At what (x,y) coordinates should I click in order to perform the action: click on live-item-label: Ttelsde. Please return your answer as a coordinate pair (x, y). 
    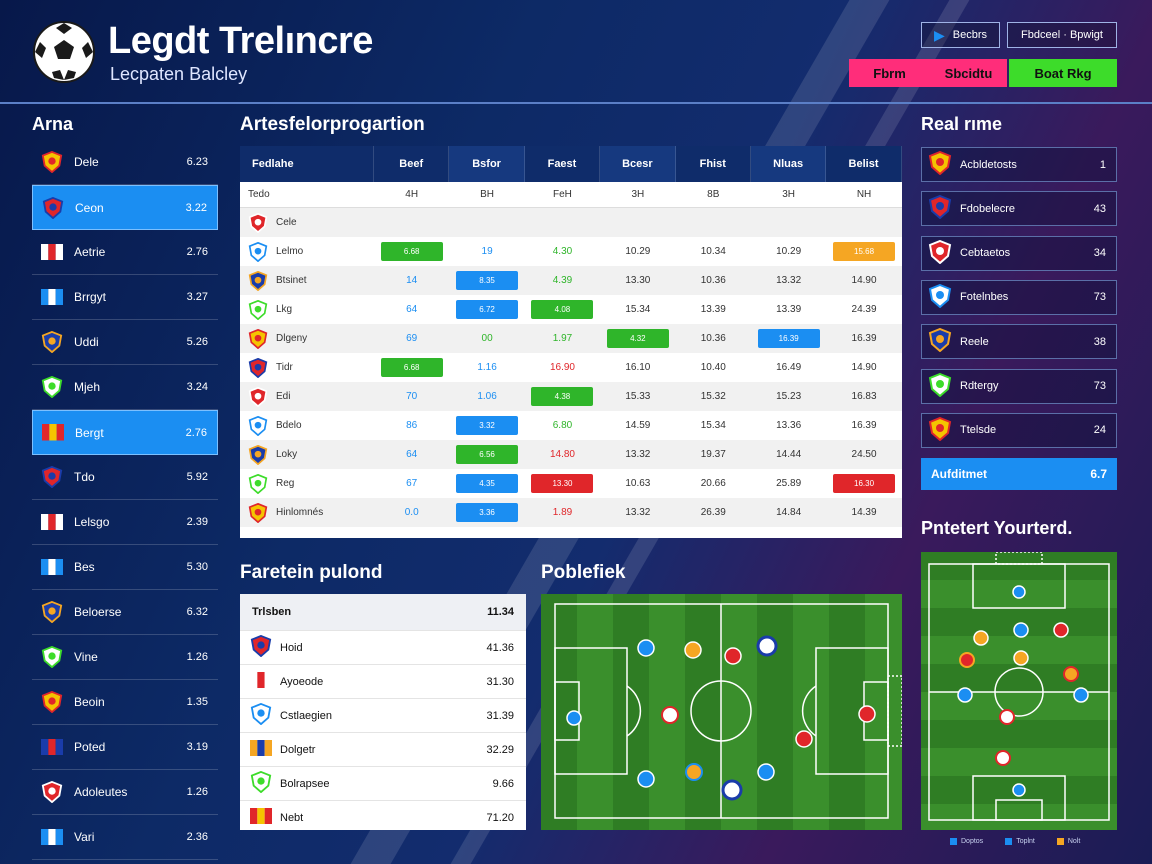
    Looking at the image, I should click on (978, 430).